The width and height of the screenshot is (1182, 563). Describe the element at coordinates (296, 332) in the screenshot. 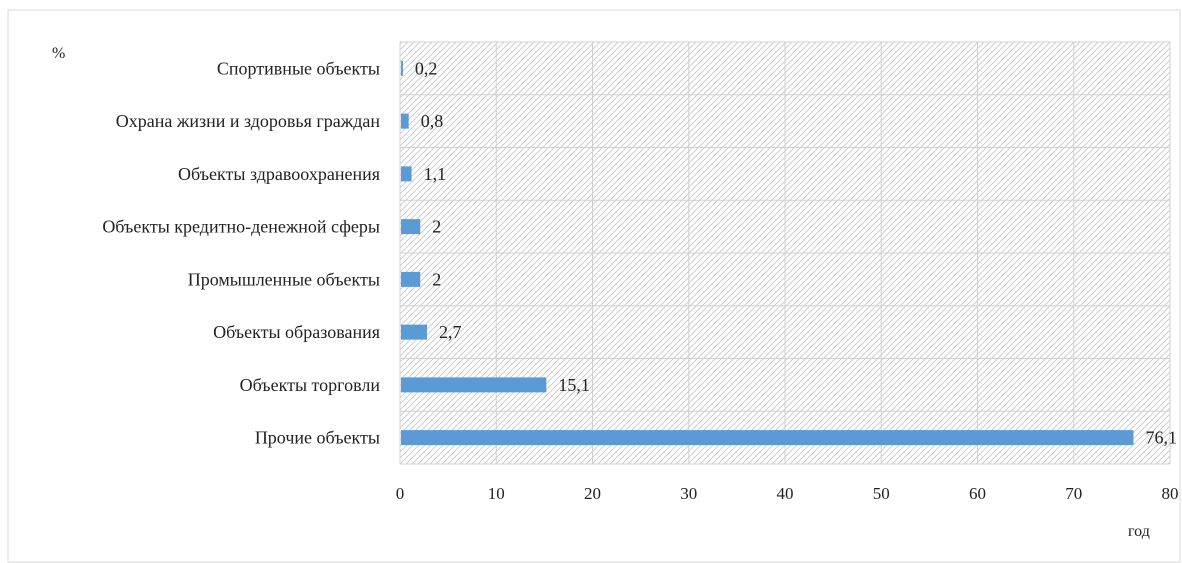

I see `category-label-5: Объекты образования` at that location.